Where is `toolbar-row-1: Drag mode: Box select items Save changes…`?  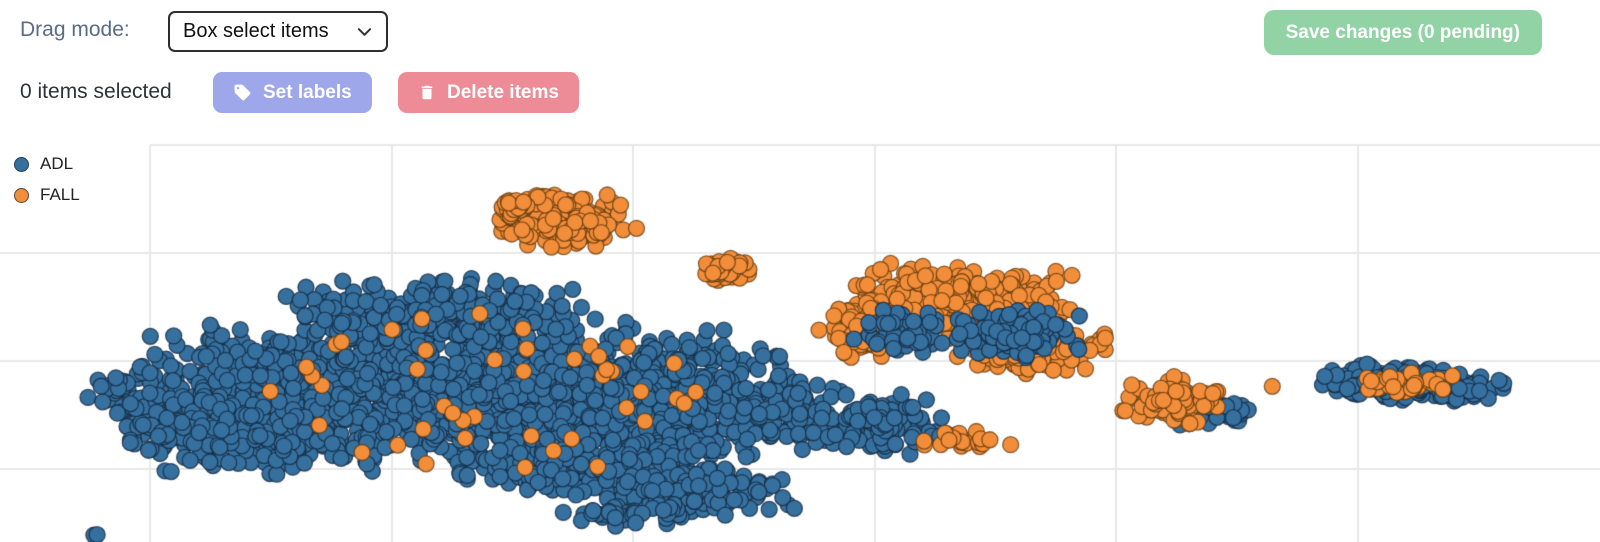
toolbar-row-1: Drag mode: Box select items Save changes… is located at coordinates (800, 33).